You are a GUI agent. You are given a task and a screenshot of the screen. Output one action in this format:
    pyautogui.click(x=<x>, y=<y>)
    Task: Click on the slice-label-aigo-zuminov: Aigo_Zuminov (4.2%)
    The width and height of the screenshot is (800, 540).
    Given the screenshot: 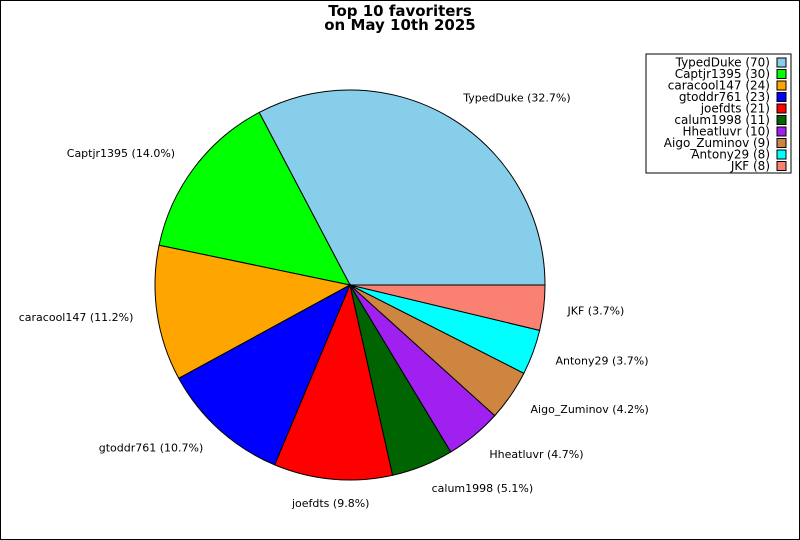 What is the action you would take?
    pyautogui.click(x=590, y=409)
    